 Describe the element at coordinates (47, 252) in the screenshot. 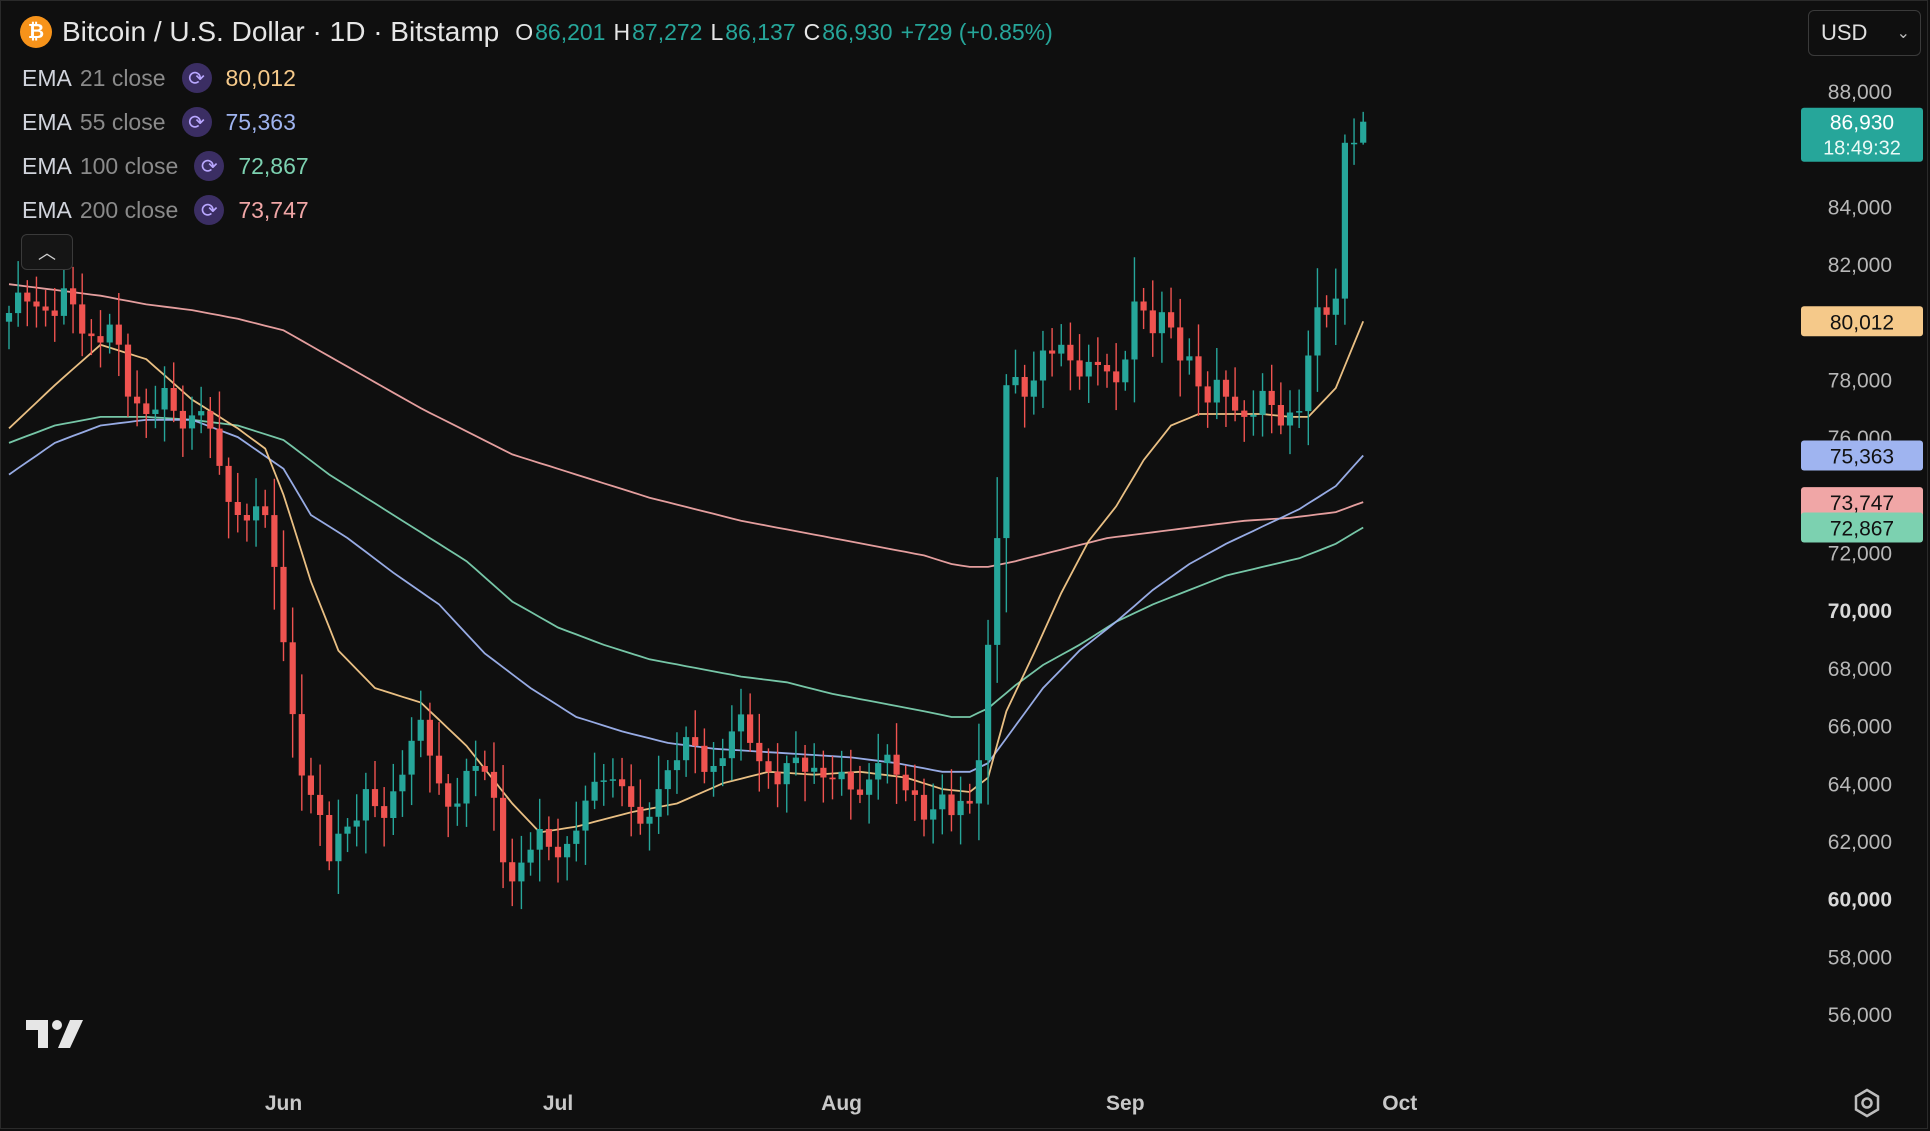

I see `collapse-legend-button: ︿` at that location.